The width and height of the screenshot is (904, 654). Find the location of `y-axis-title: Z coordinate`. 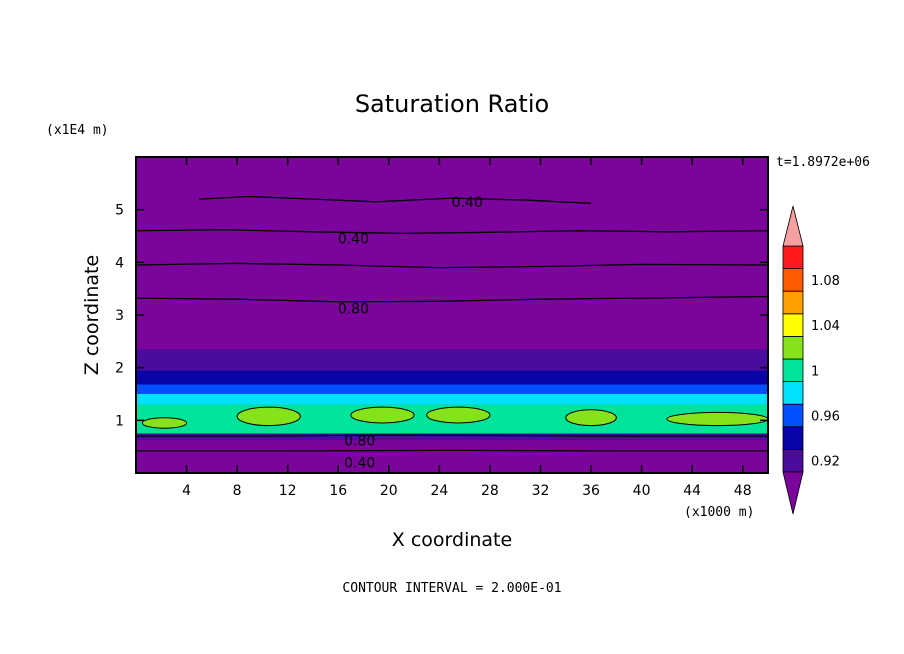

y-axis-title: Z coordinate is located at coordinates (92, 315).